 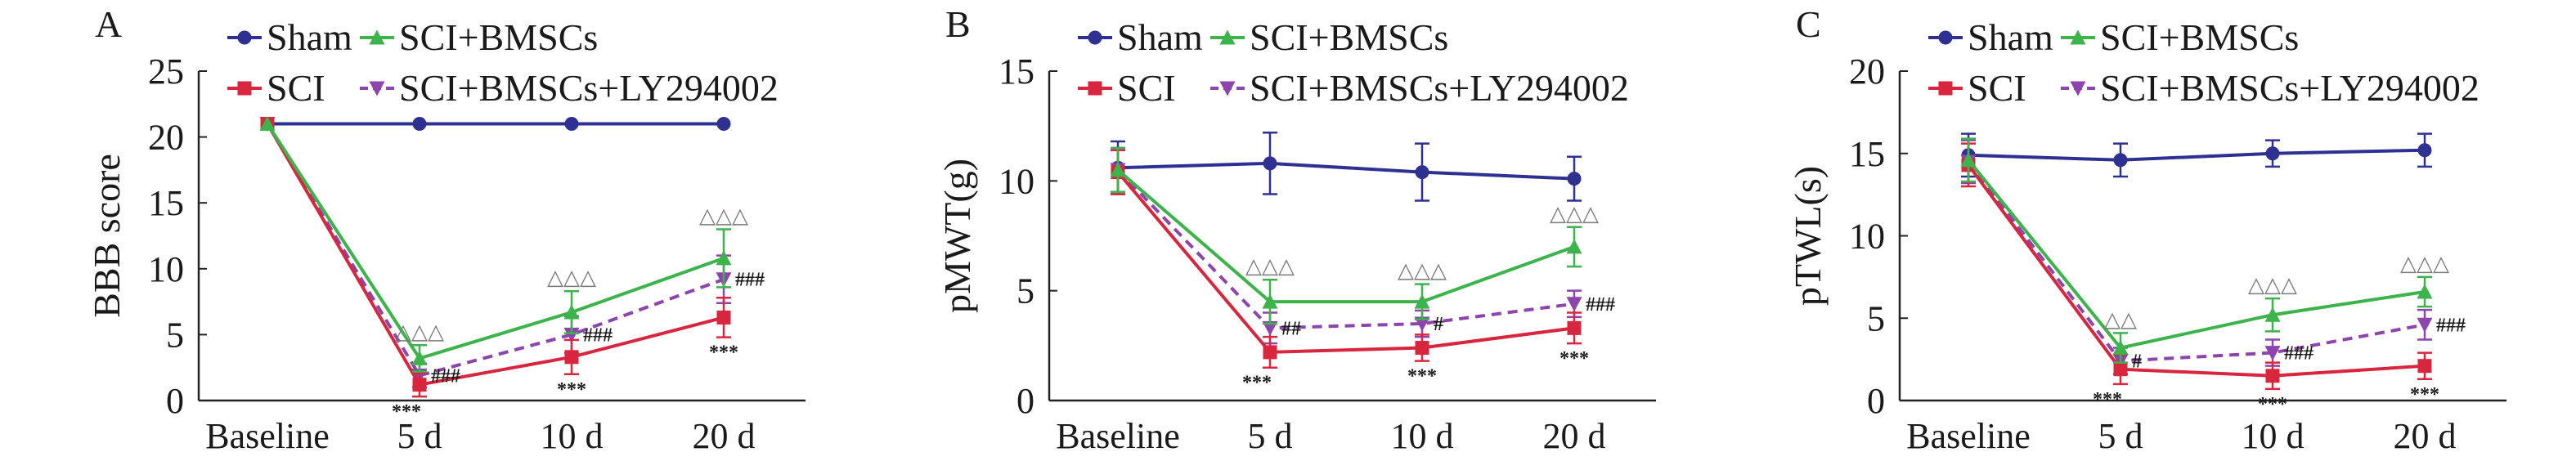 I want to click on legend-label: SCI+BMSCs, so click(x=2199, y=37).